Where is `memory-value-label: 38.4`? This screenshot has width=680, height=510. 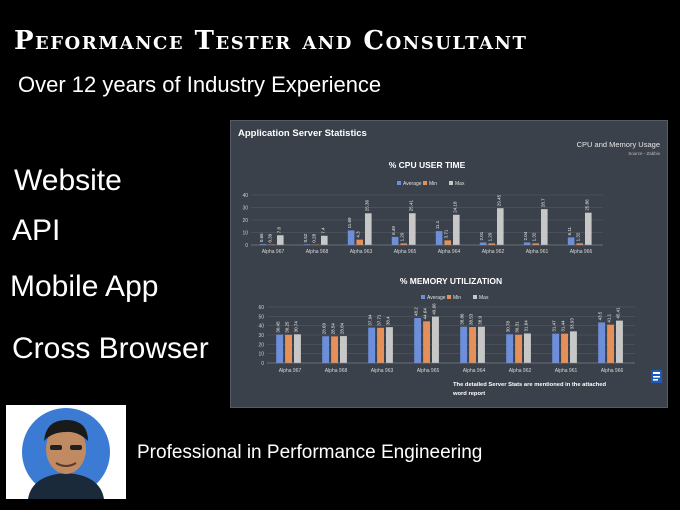
memory-value-label: 38.4 is located at coordinates (387, 320).